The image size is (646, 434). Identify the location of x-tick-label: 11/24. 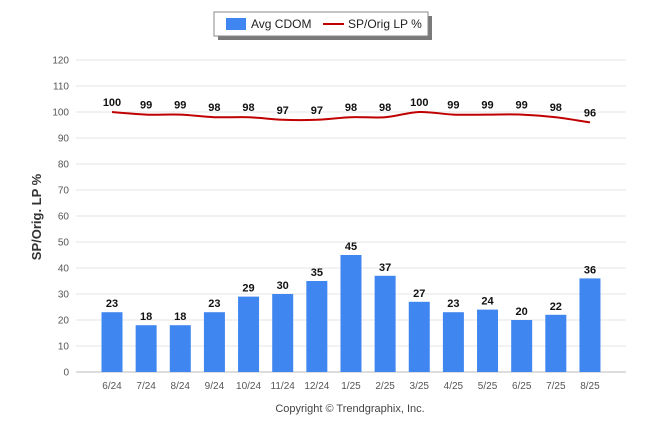
(283, 386).